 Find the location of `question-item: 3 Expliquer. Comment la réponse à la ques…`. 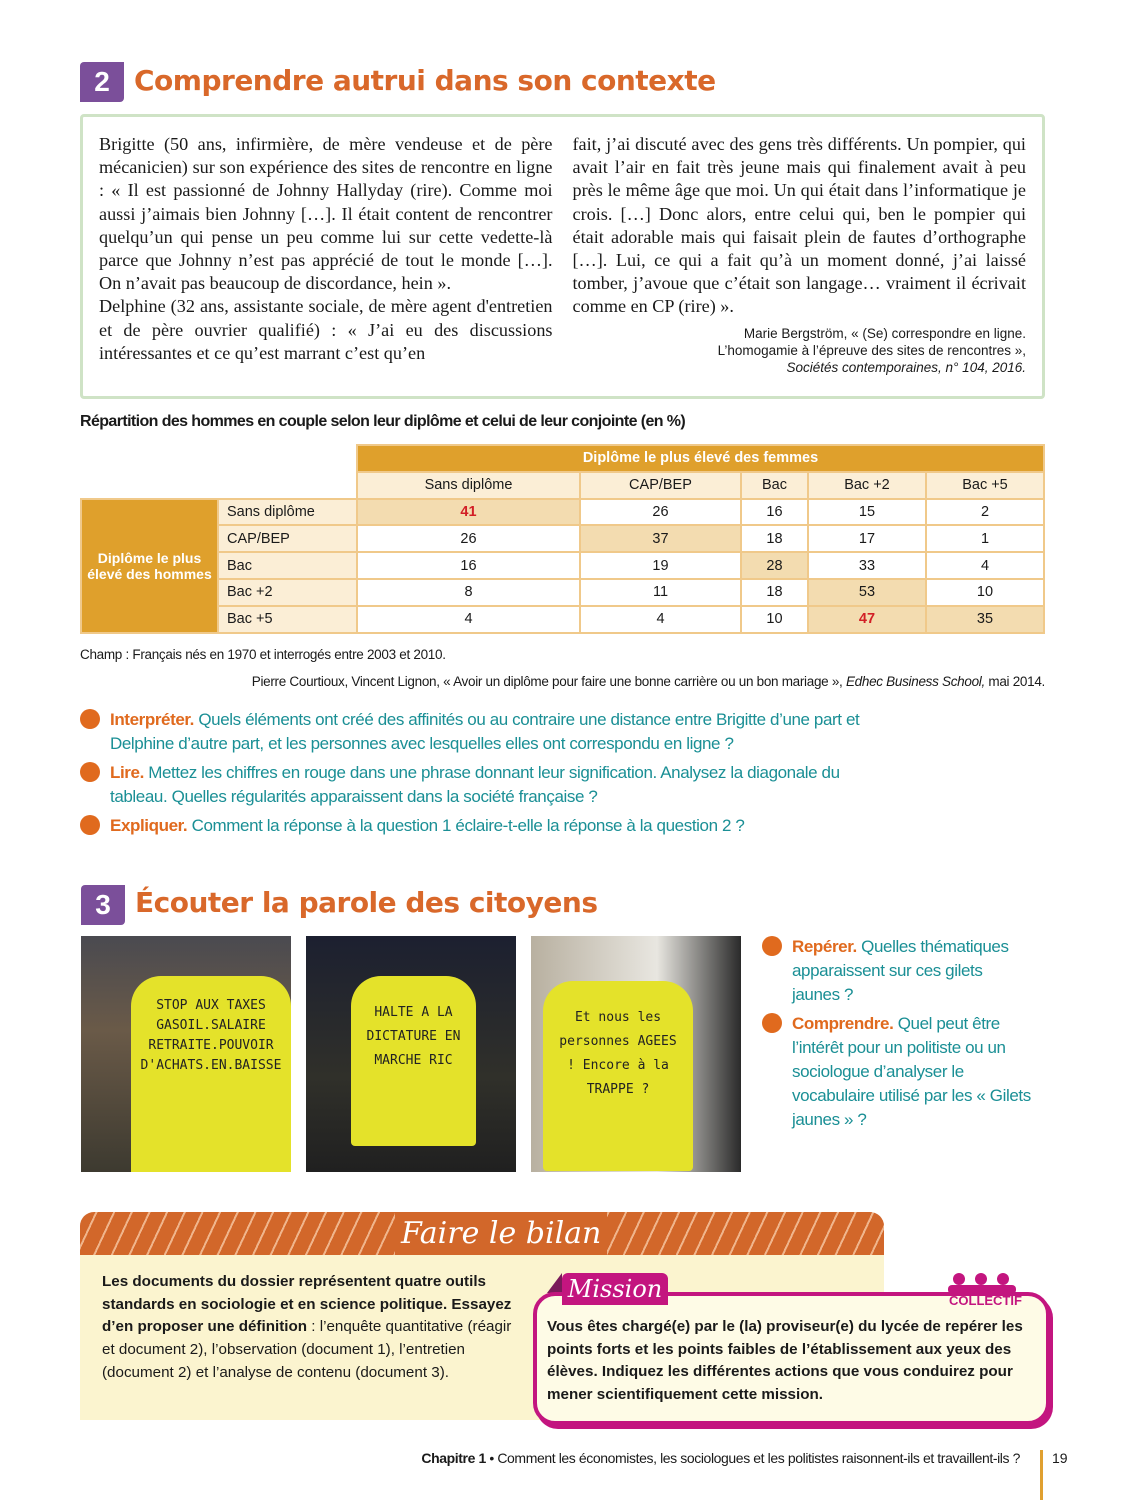

question-item: 3 Expliquer. Comment la réponse à la ques… is located at coordinates (485, 826).